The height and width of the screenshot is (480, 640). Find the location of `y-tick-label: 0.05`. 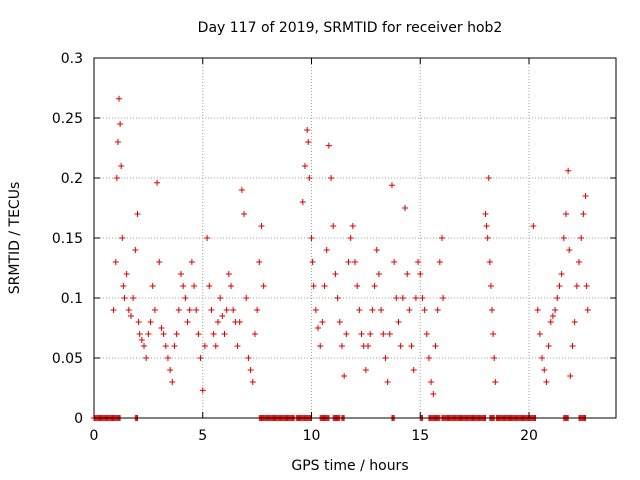

y-tick-label: 0.05 is located at coordinates (67, 359).